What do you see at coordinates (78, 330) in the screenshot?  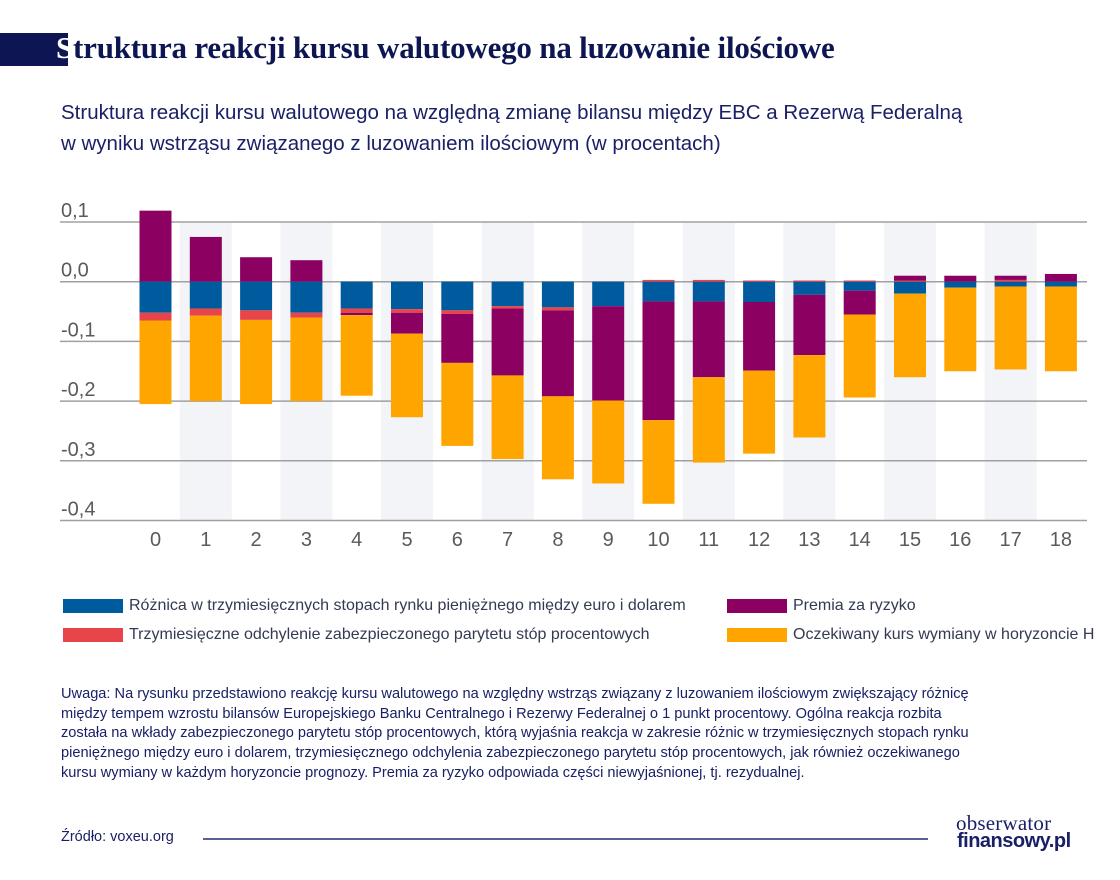 I see `y-tick-label: -0,1` at bounding box center [78, 330].